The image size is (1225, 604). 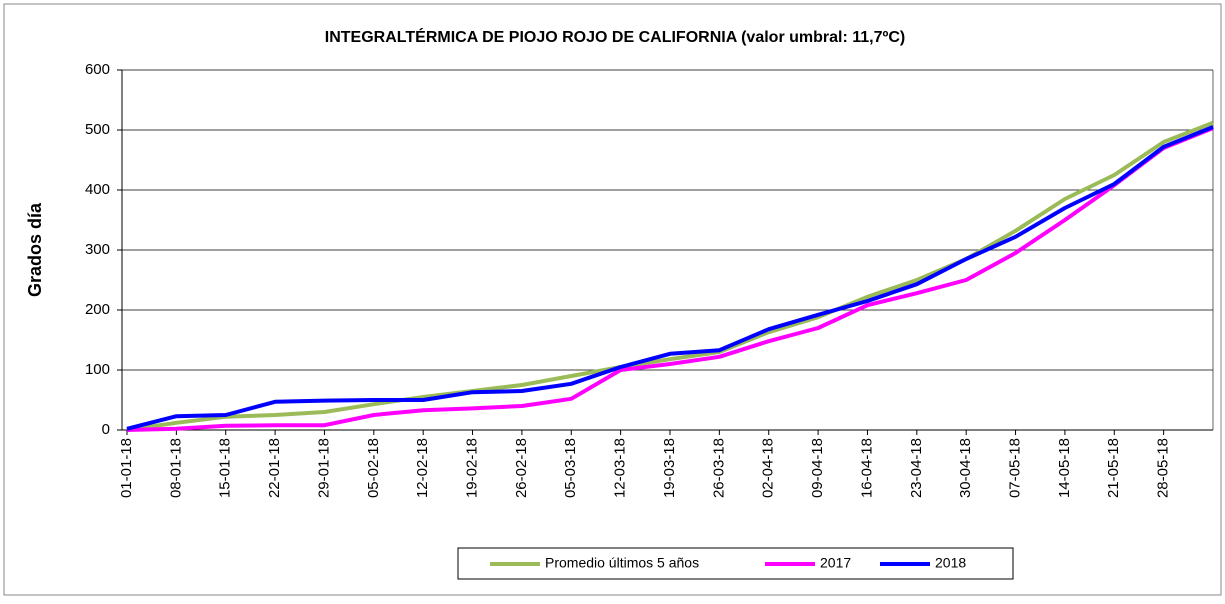 What do you see at coordinates (323, 468) in the screenshot?
I see `x-tick-label: 29-01-18` at bounding box center [323, 468].